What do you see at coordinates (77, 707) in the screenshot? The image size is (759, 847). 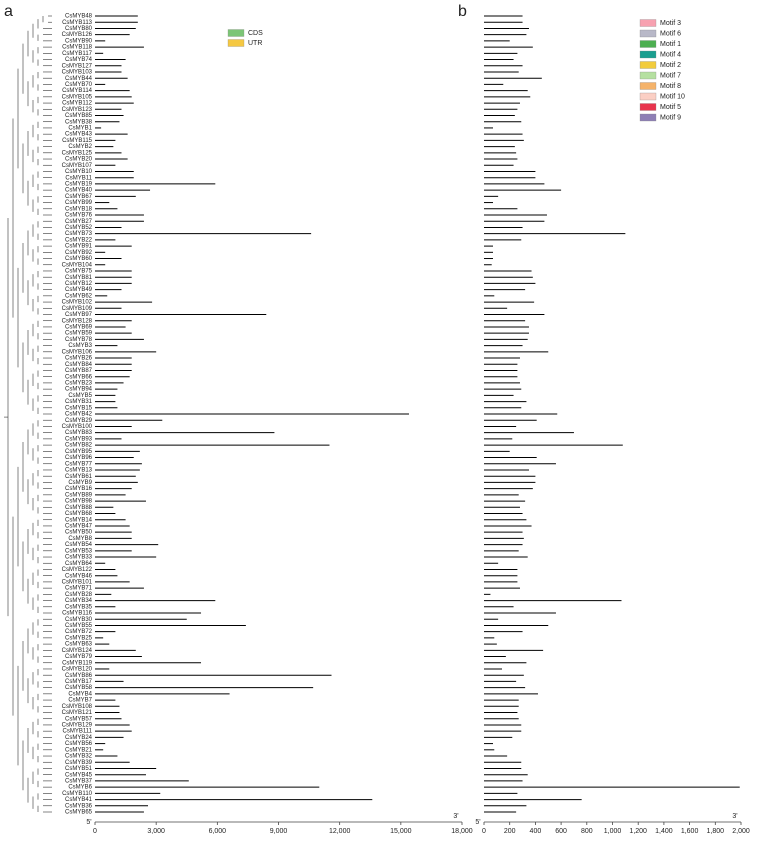 I see `gene-name: CsMYB108` at bounding box center [77, 707].